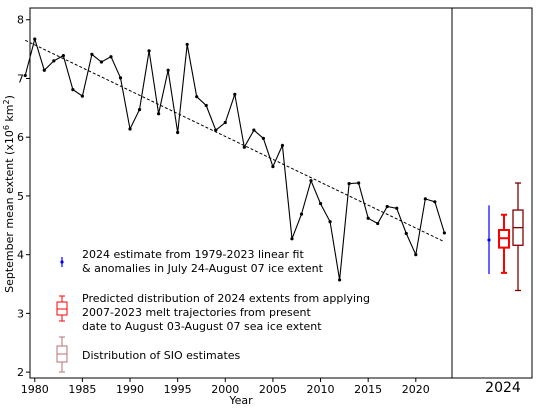 The width and height of the screenshot is (539, 409). I want to click on y-tick-label: 4, so click(20, 255).